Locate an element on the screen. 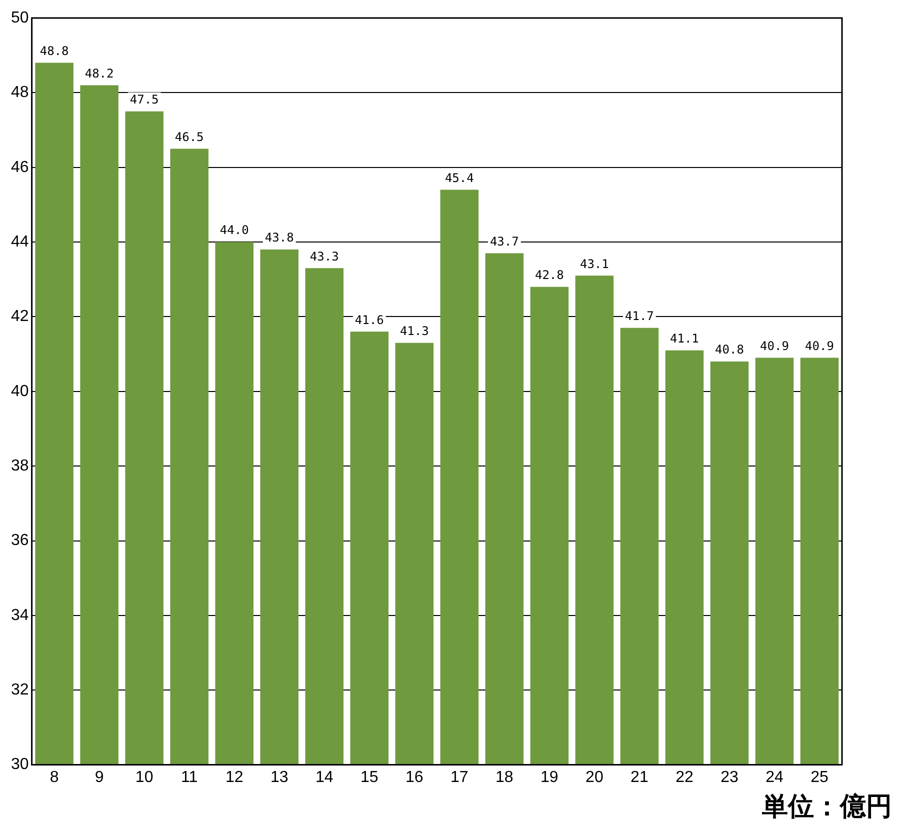 The width and height of the screenshot is (898, 826). data-label: 46.5 is located at coordinates (189, 137).